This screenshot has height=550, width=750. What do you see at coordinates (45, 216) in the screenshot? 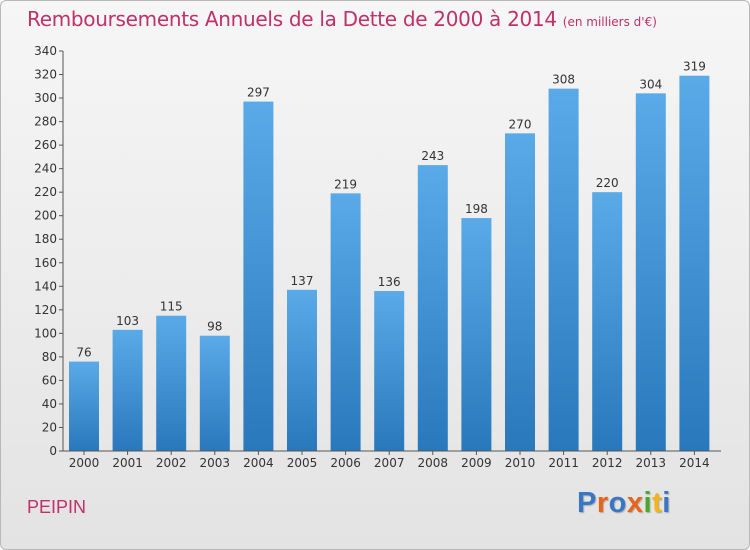
I see `y-tick-label: 200` at bounding box center [45, 216].